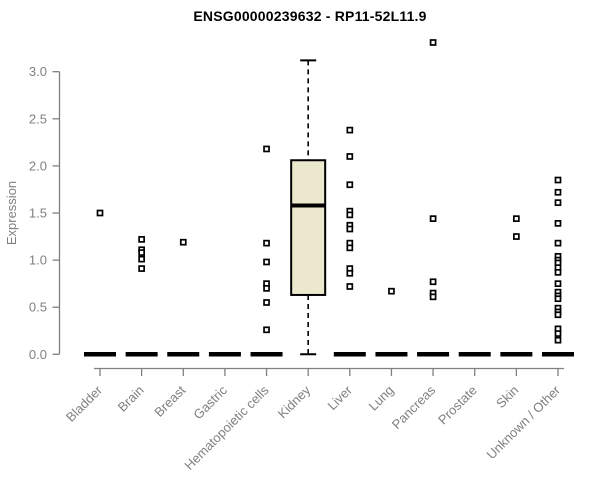  Describe the element at coordinates (38, 354) in the screenshot. I see `y-tick-label: 0.0` at that location.